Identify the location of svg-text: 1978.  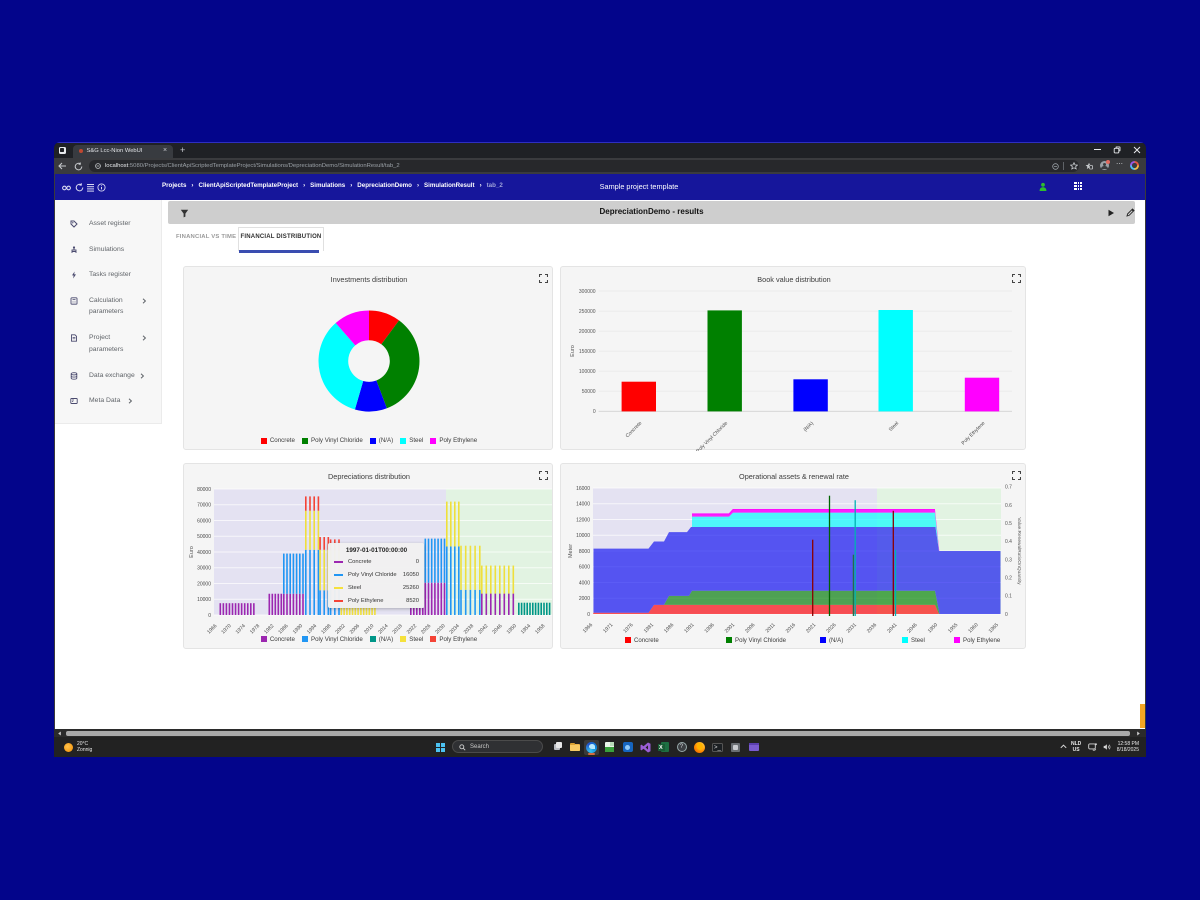
(255, 629).